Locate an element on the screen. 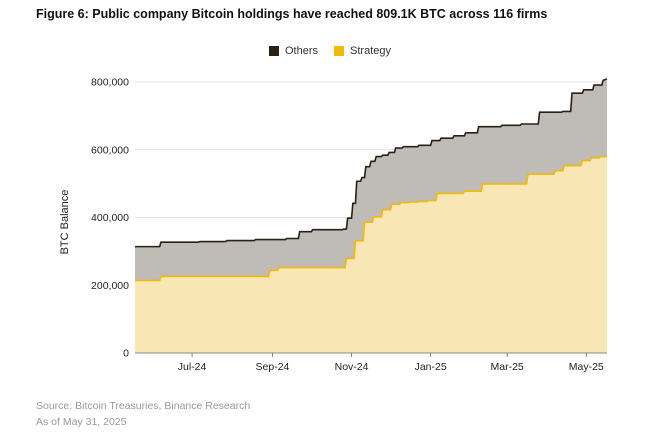 The height and width of the screenshot is (443, 660). y-tick-label: 0 is located at coordinates (126, 354).